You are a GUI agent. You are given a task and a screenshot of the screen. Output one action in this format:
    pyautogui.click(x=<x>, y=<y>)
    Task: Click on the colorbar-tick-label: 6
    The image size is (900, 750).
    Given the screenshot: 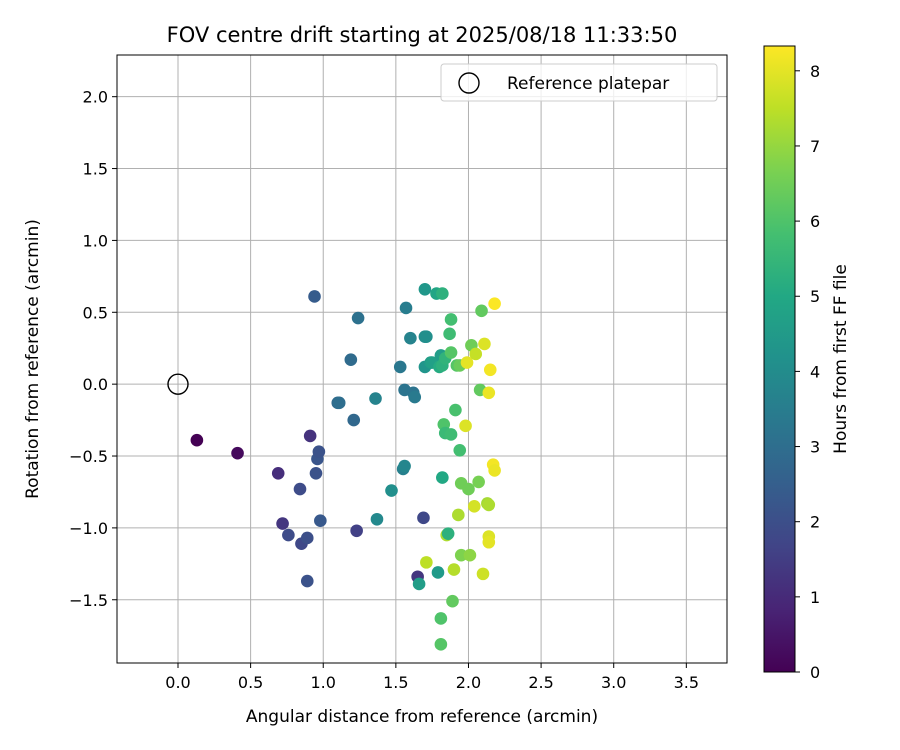 What is the action you would take?
    pyautogui.click(x=815, y=221)
    